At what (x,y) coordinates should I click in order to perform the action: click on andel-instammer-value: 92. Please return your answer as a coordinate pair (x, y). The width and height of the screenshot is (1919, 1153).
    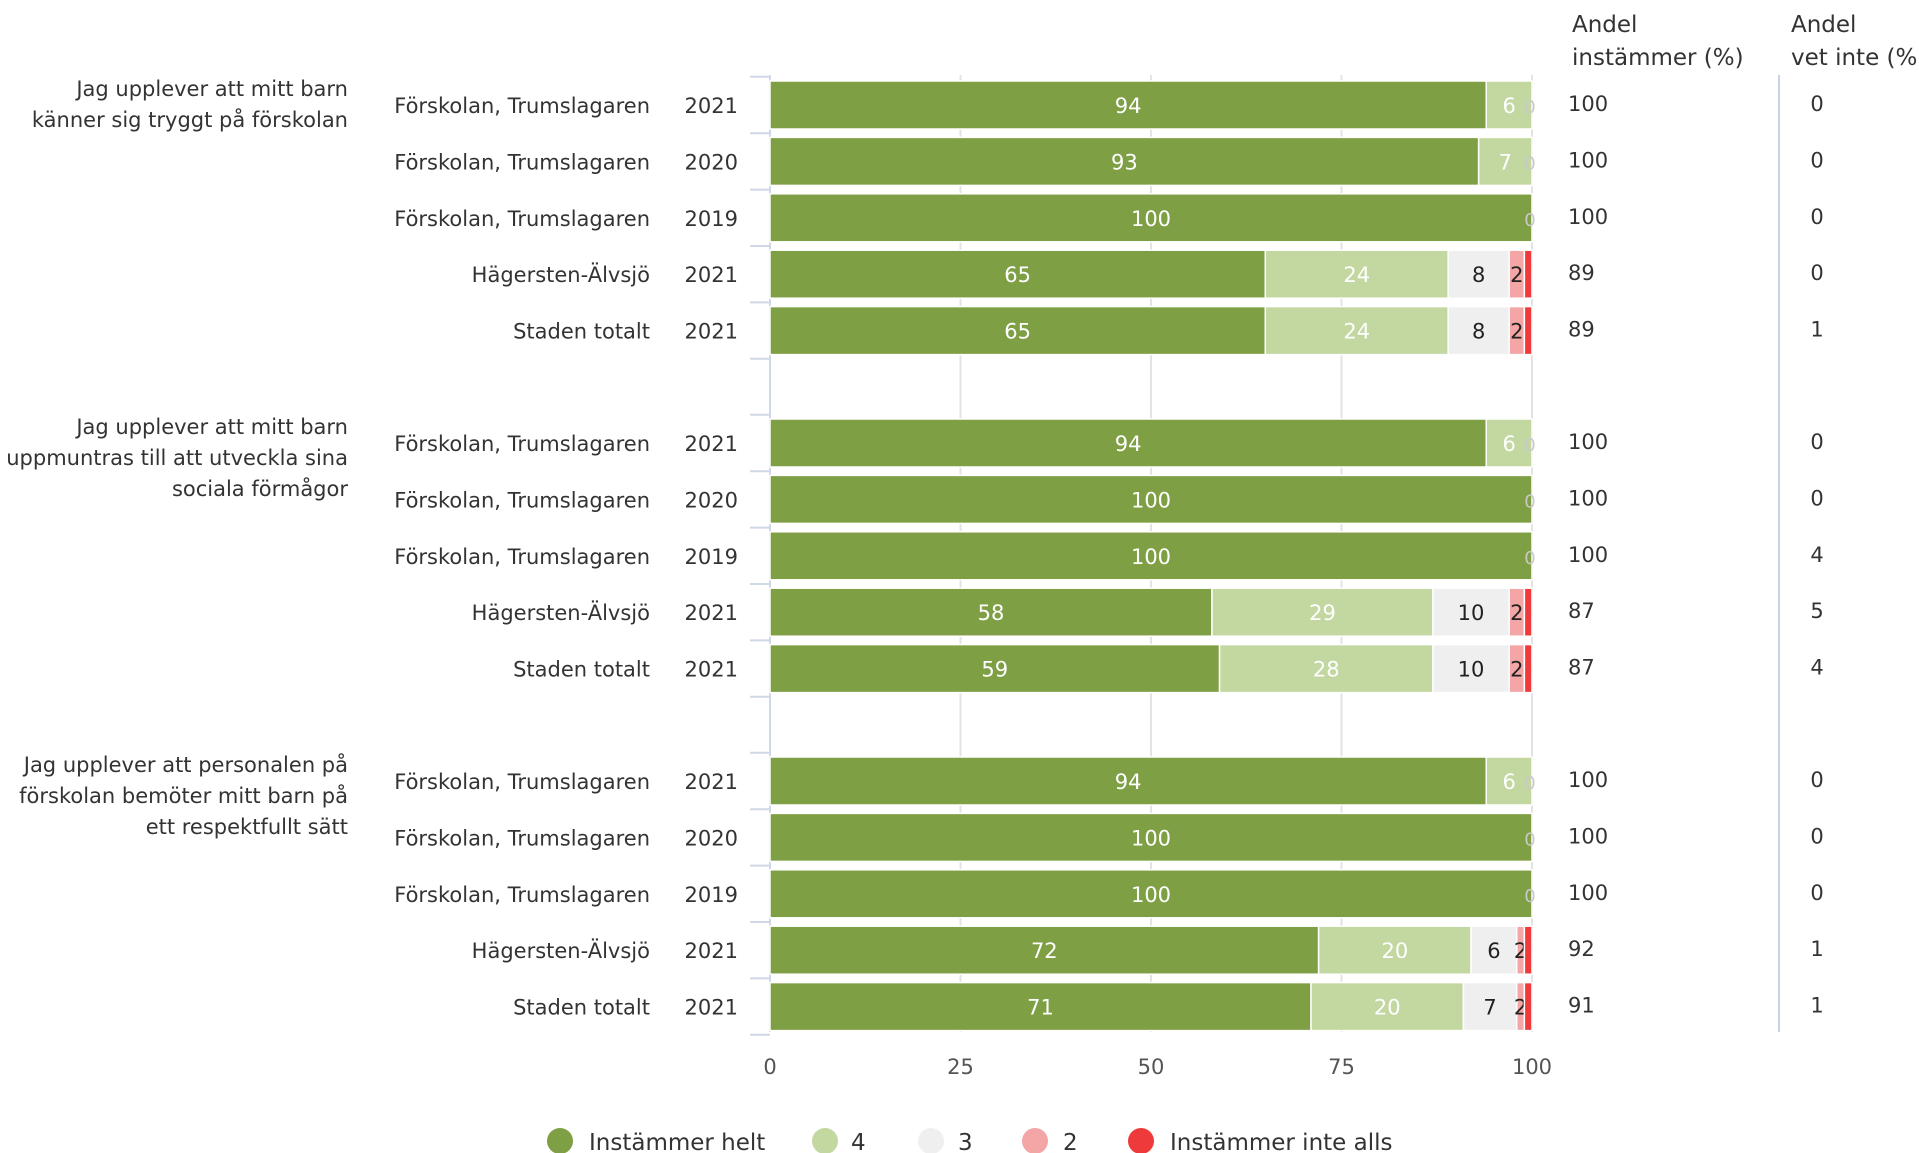
    Looking at the image, I should click on (1581, 949).